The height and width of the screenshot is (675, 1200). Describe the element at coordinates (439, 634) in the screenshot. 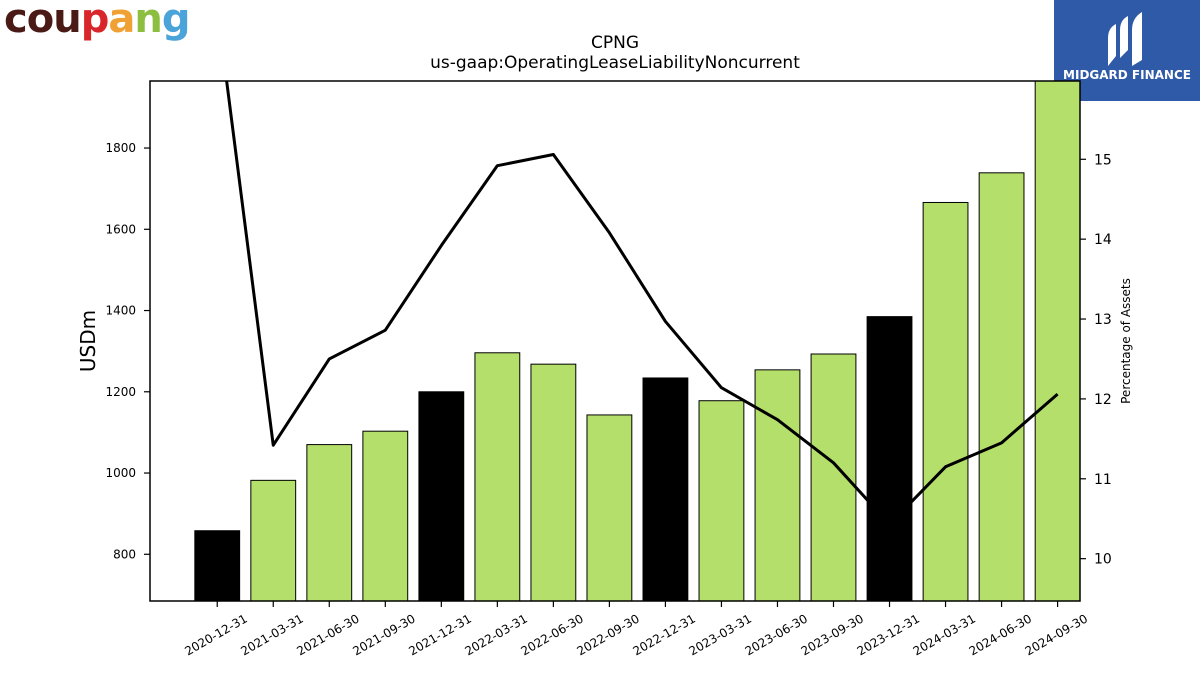

I see `x-tick-label: 2021-12-31` at that location.